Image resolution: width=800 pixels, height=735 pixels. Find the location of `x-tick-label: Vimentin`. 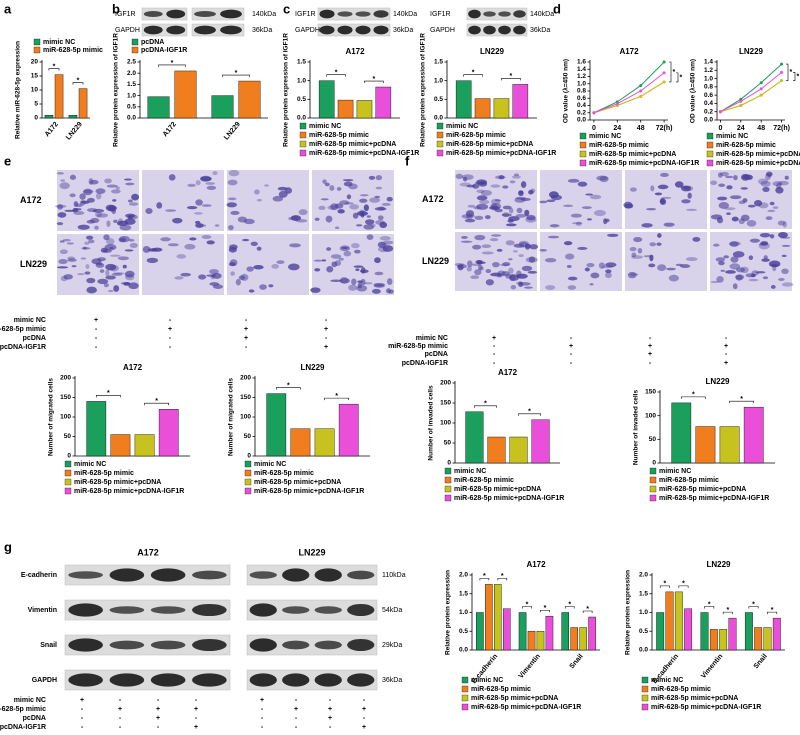

x-tick-label: Vimentin is located at coordinates (712, 666).